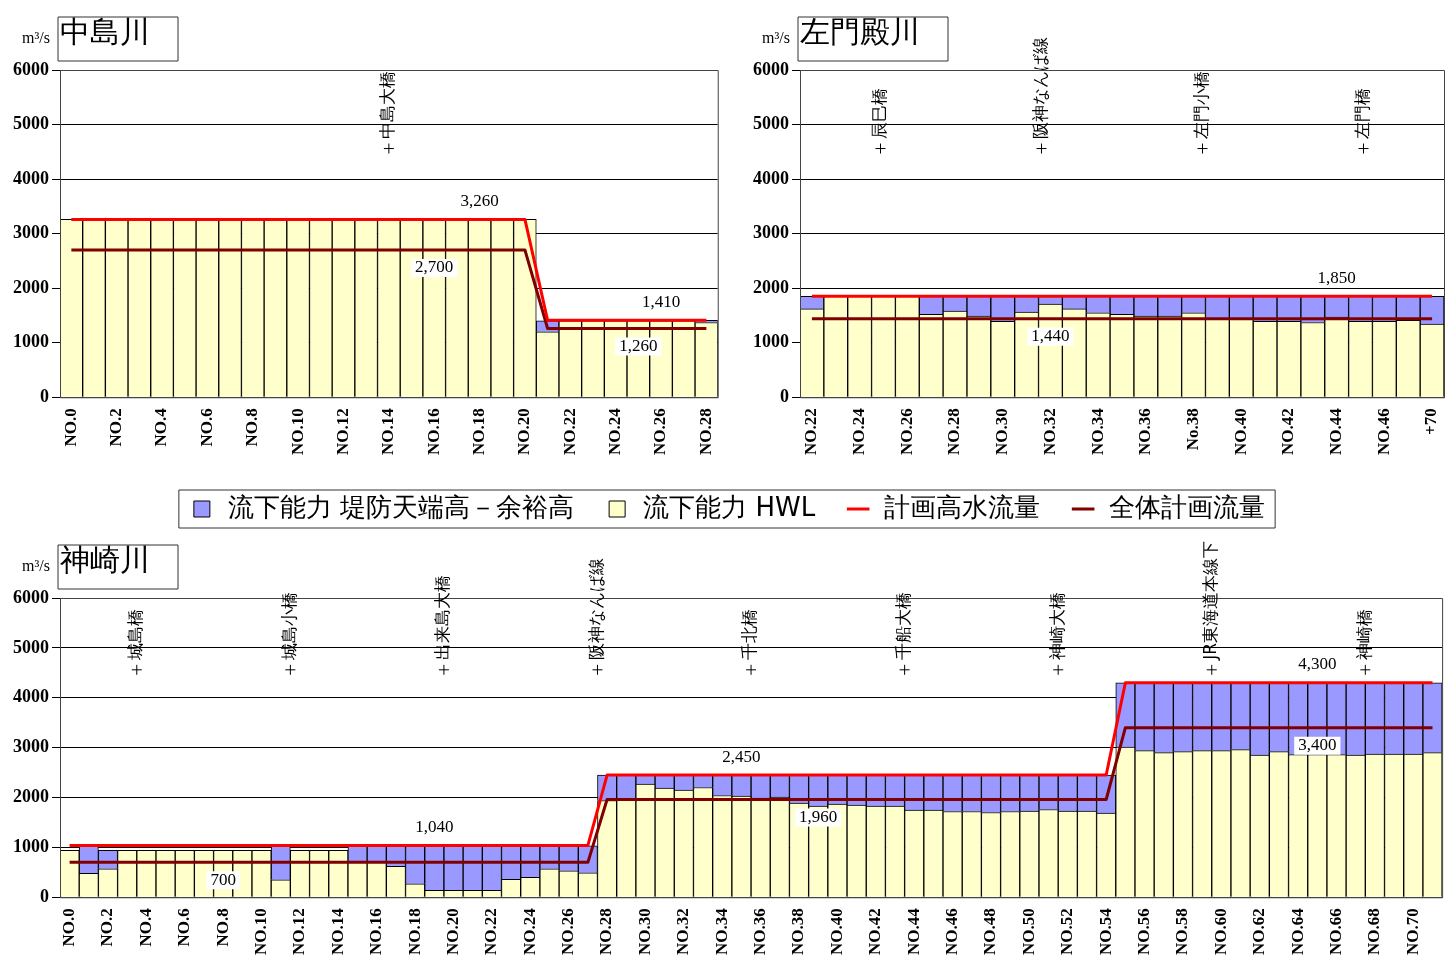  Describe the element at coordinates (860, 31) in the screenshot. I see `chart-title: 左門殿川` at that location.